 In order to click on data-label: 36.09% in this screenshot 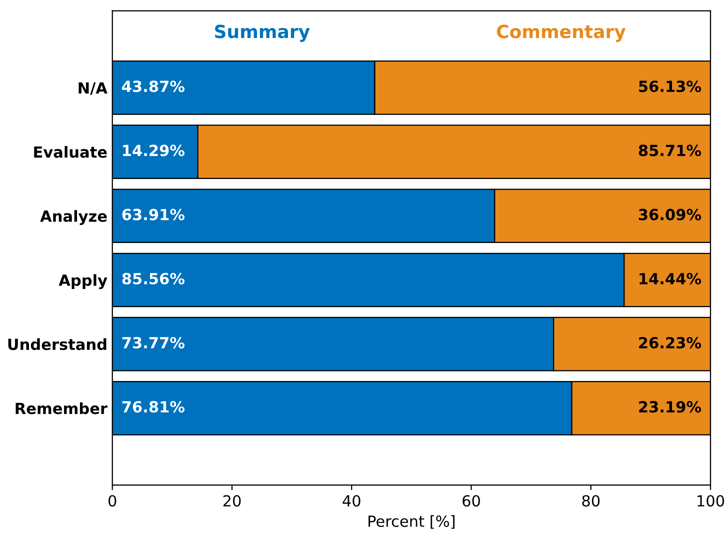, I will do `click(670, 214)`.